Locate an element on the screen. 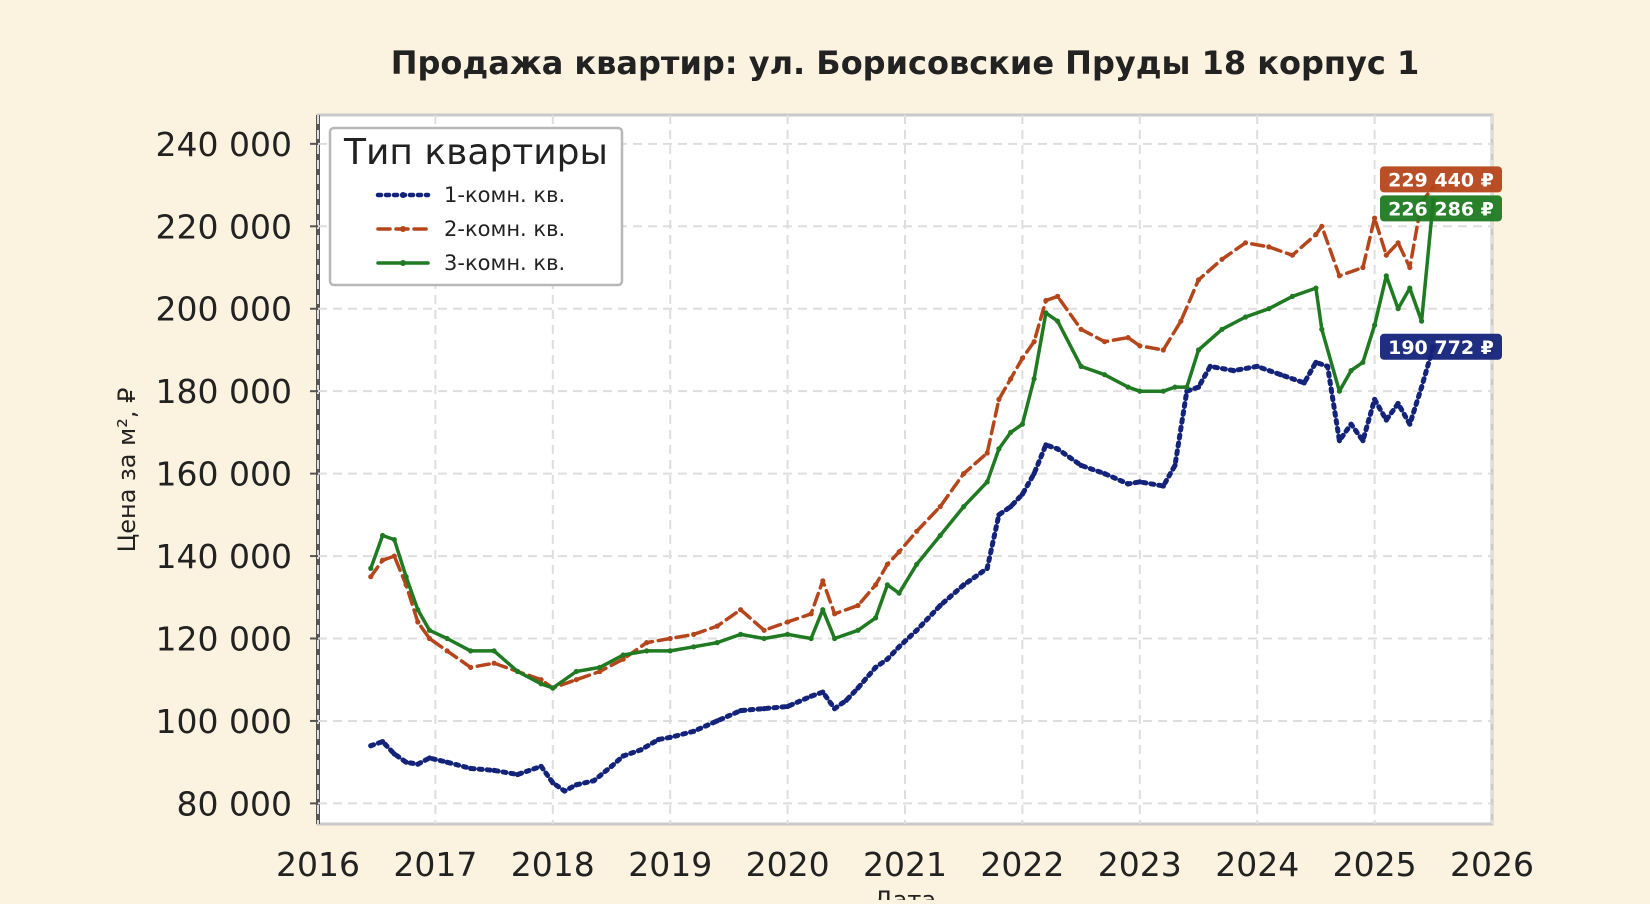  legend-label: 3-комн. кв. is located at coordinates (504, 263).